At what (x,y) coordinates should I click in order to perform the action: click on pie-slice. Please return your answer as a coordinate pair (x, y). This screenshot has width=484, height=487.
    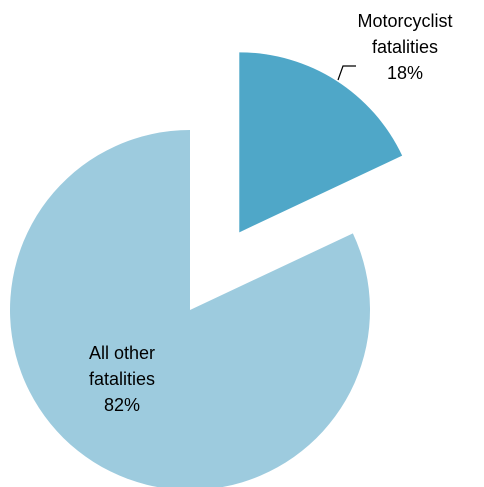
    Looking at the image, I should click on (321, 142).